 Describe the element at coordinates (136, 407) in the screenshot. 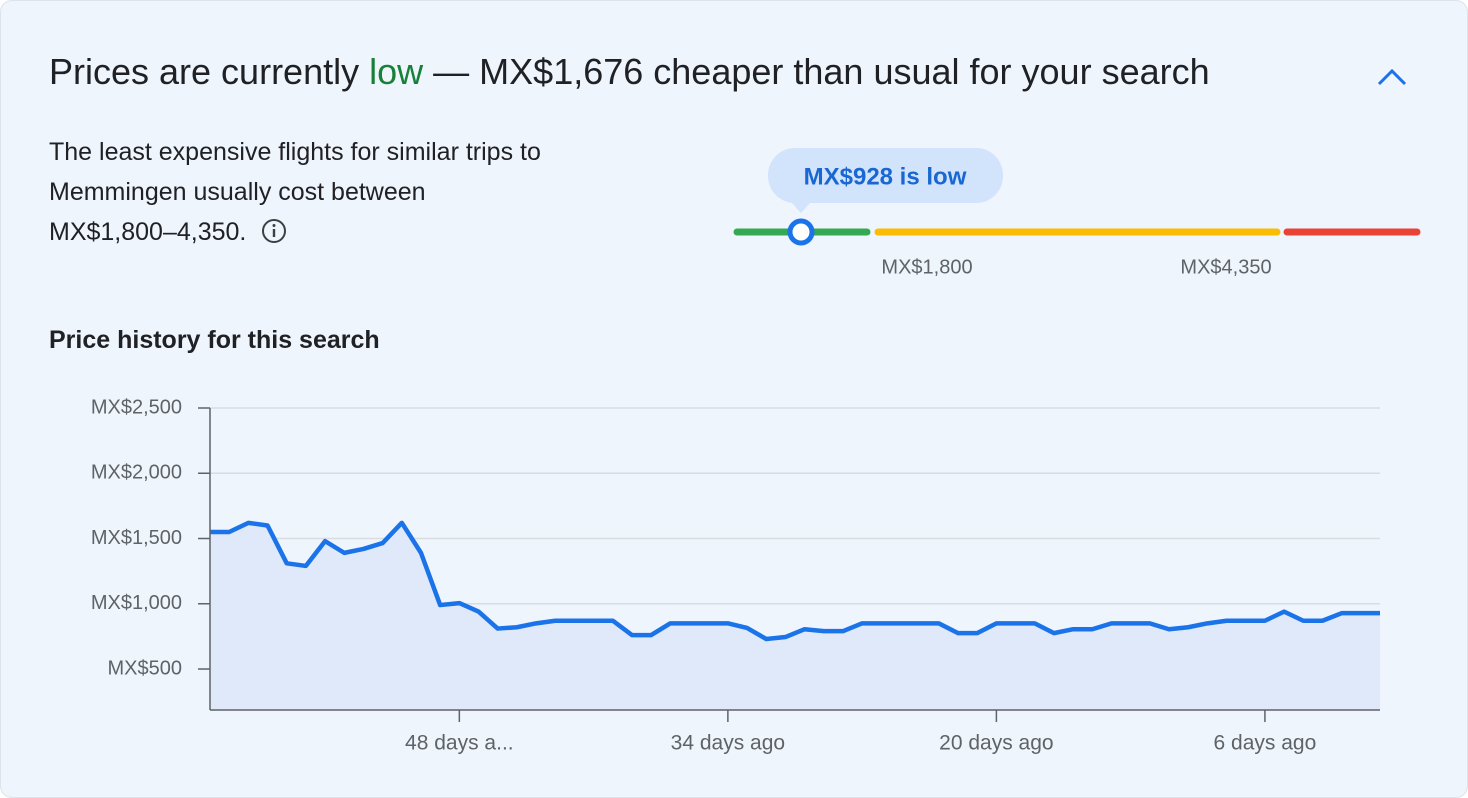

I see `y-tick-label: MX$2,500` at that location.